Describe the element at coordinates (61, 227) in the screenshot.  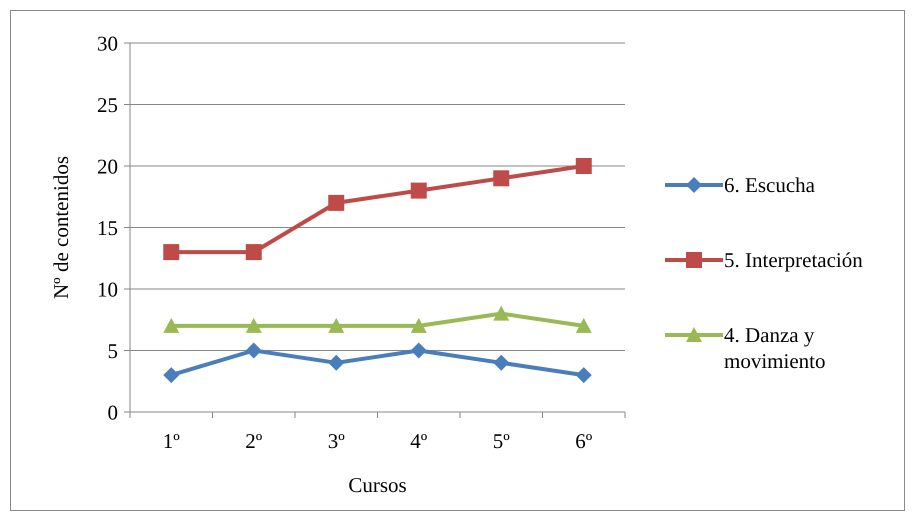
I see `y-axis-title: Nº de contenidos` at that location.